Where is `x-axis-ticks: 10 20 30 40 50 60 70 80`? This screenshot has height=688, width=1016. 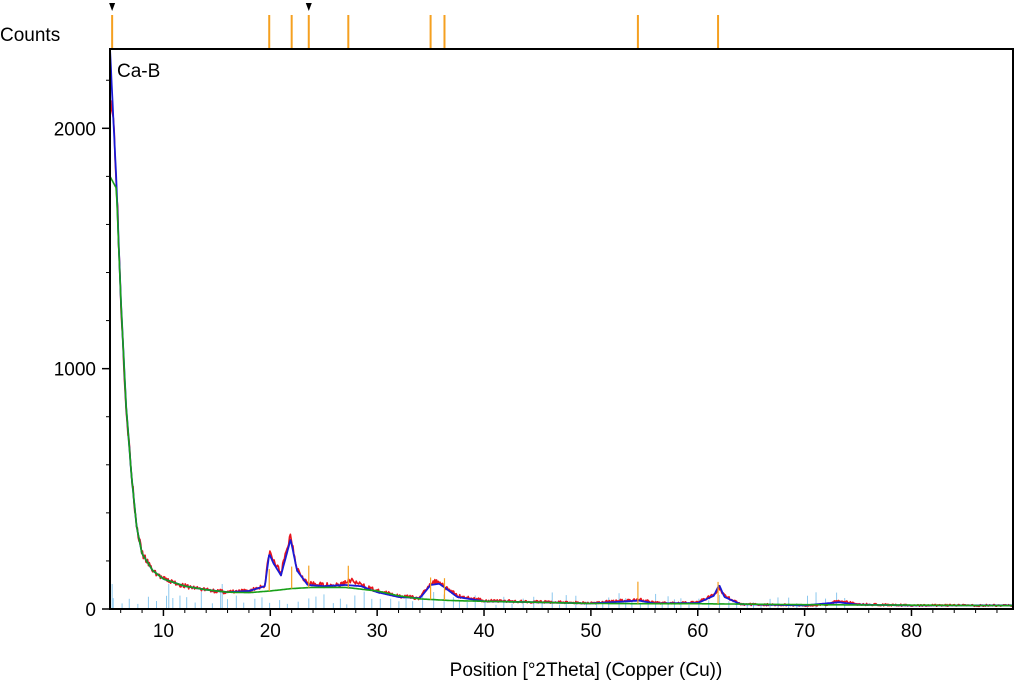
x-axis-ticks: 10 20 30 40 50 60 70 80 is located at coordinates (559, 625).